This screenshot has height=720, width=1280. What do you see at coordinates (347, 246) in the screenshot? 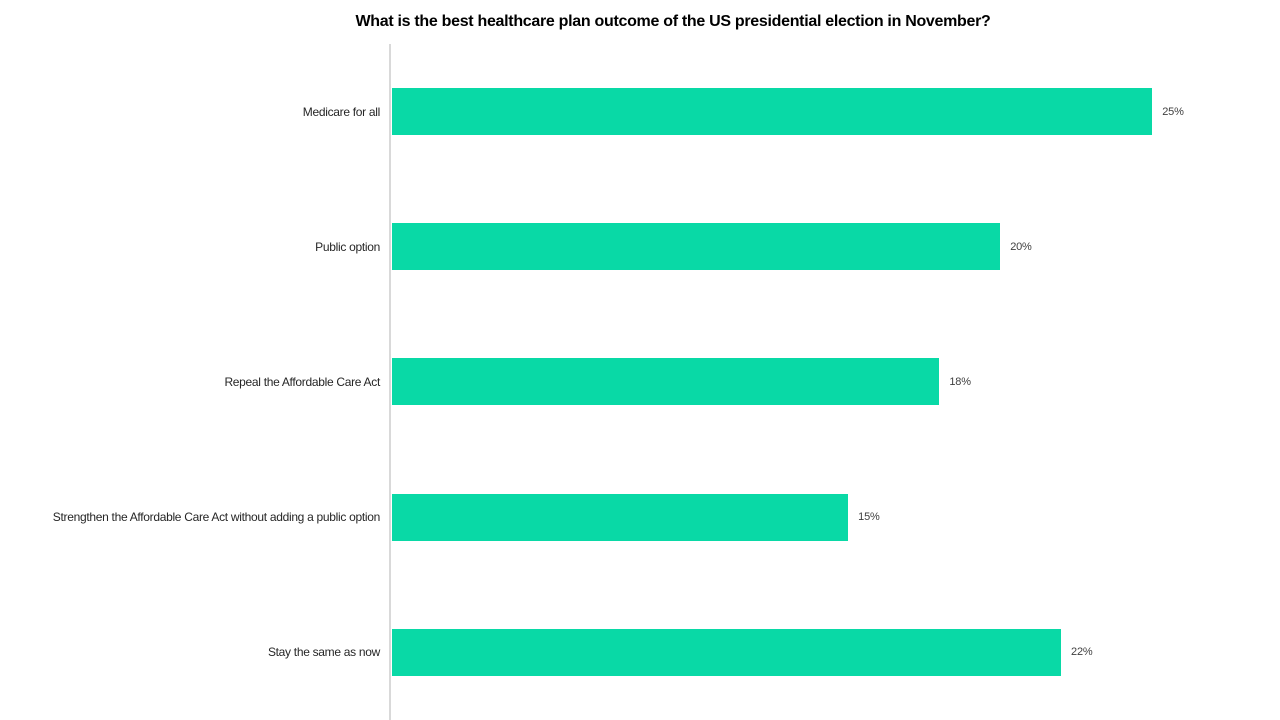
I see `category-label: Public option` at bounding box center [347, 246].